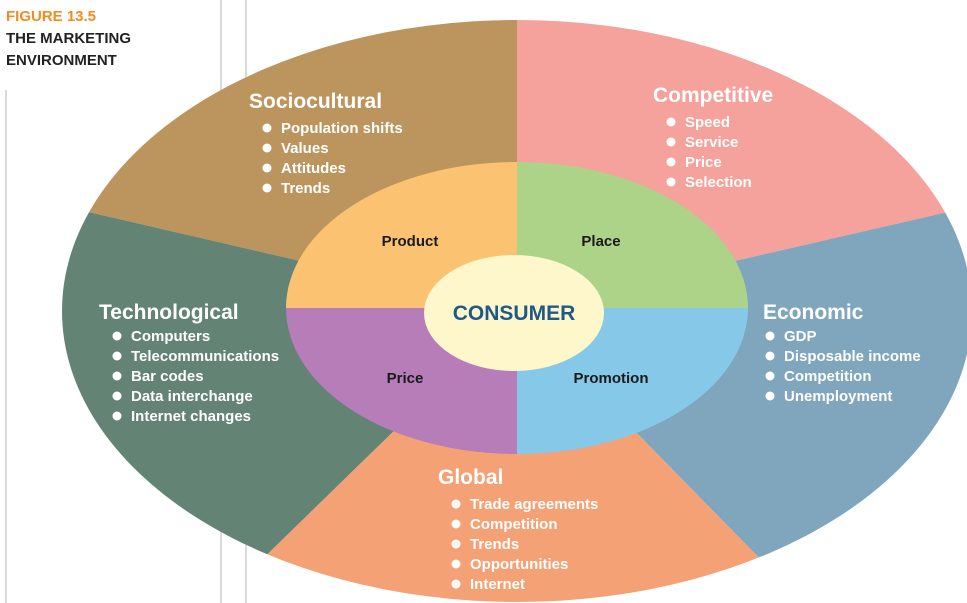 This screenshot has width=967, height=603. What do you see at coordinates (813, 312) in the screenshot?
I see `economic-title: Economic` at bounding box center [813, 312].